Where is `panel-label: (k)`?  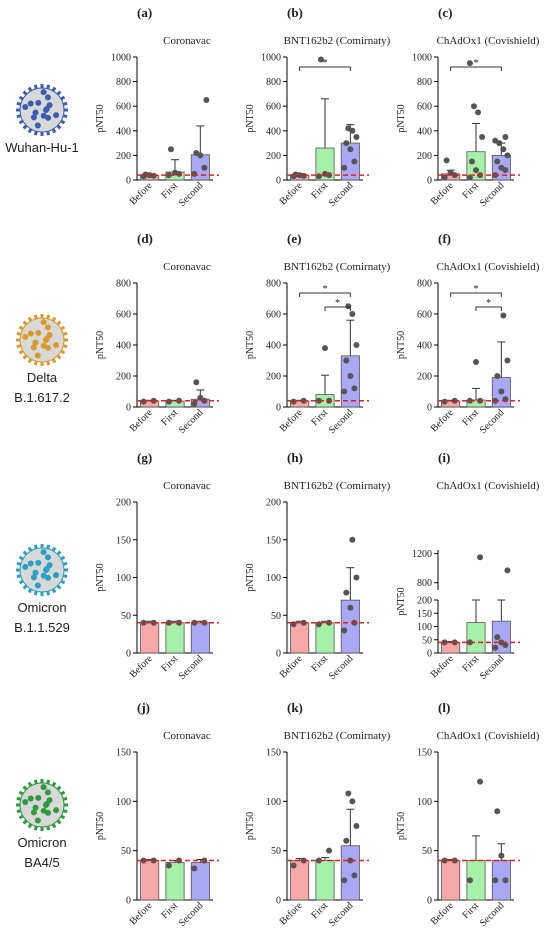 panel-label: (k) is located at coordinates (295, 707).